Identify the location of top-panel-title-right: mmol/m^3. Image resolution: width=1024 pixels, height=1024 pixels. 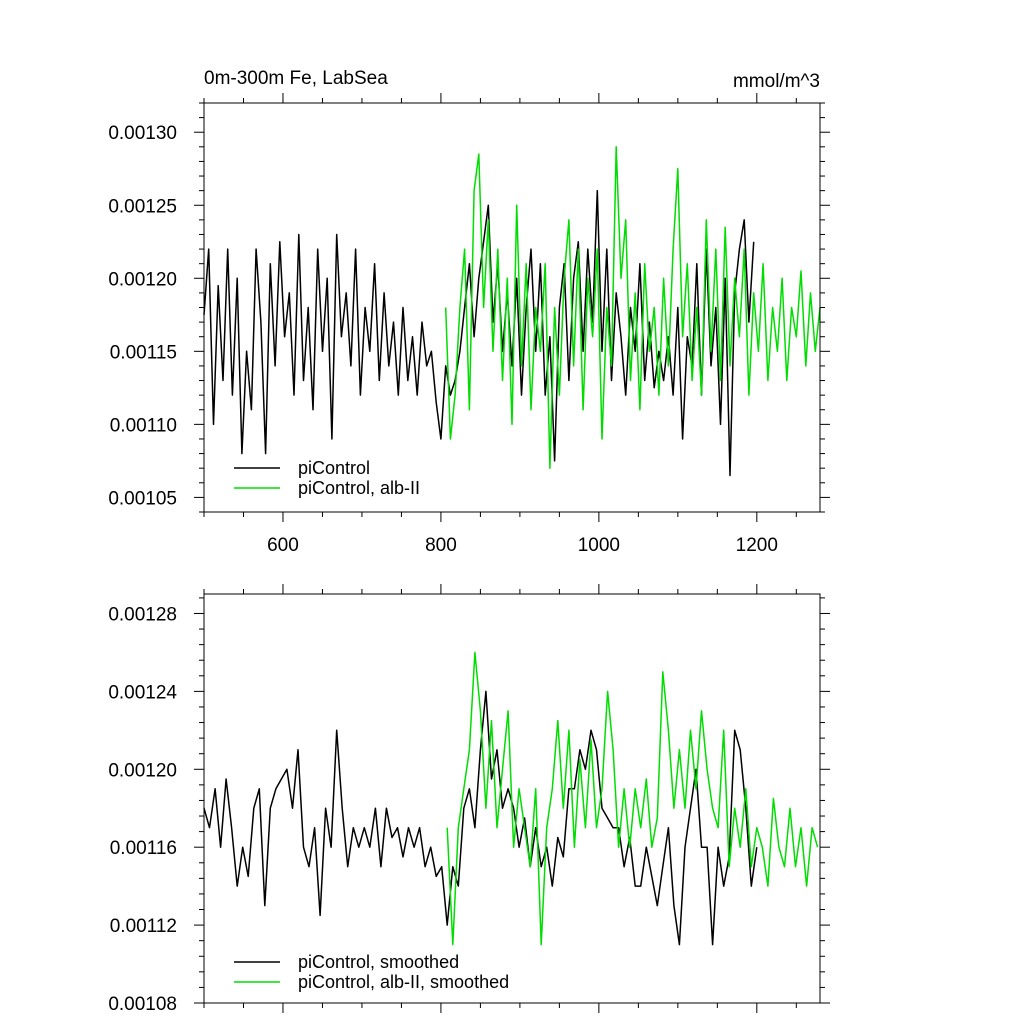
(776, 81).